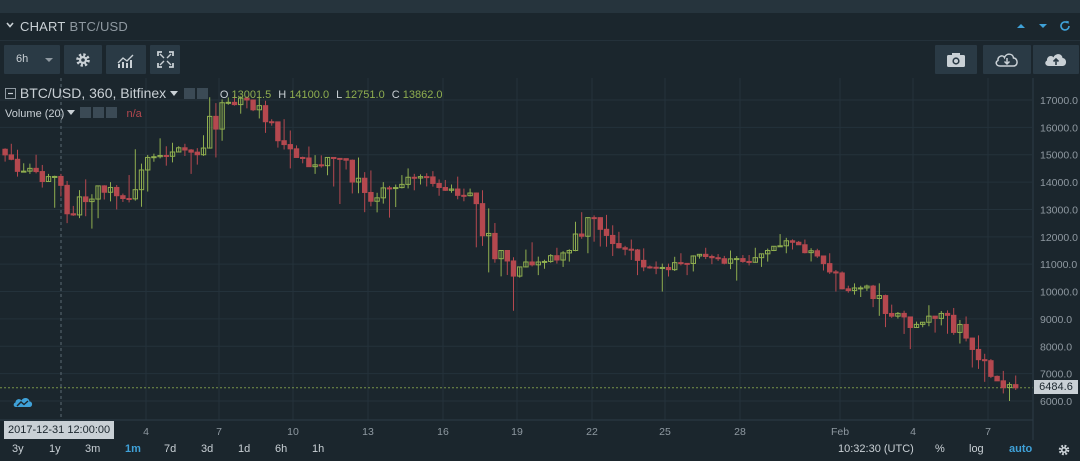 The width and height of the screenshot is (1080, 461). I want to click on x-tick-label: Feb, so click(840, 432).